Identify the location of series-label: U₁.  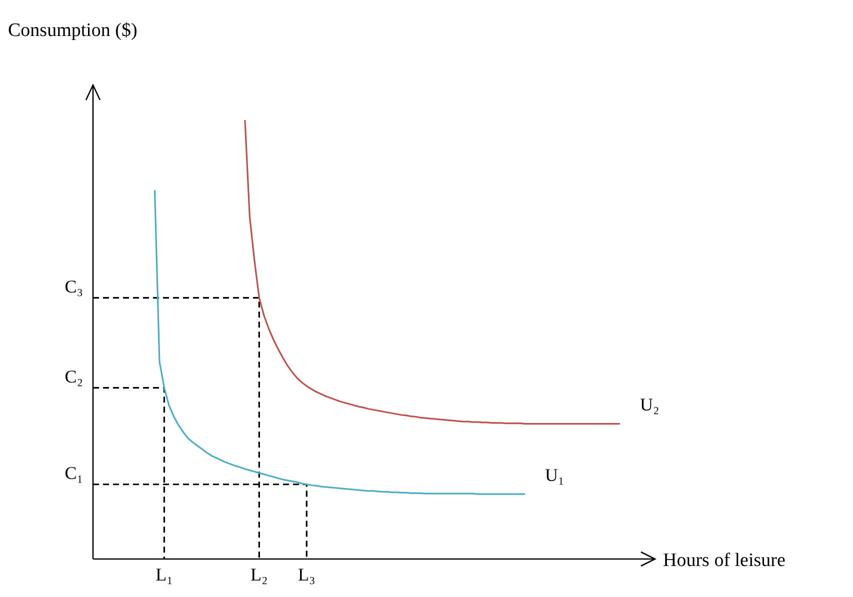
(554, 474).